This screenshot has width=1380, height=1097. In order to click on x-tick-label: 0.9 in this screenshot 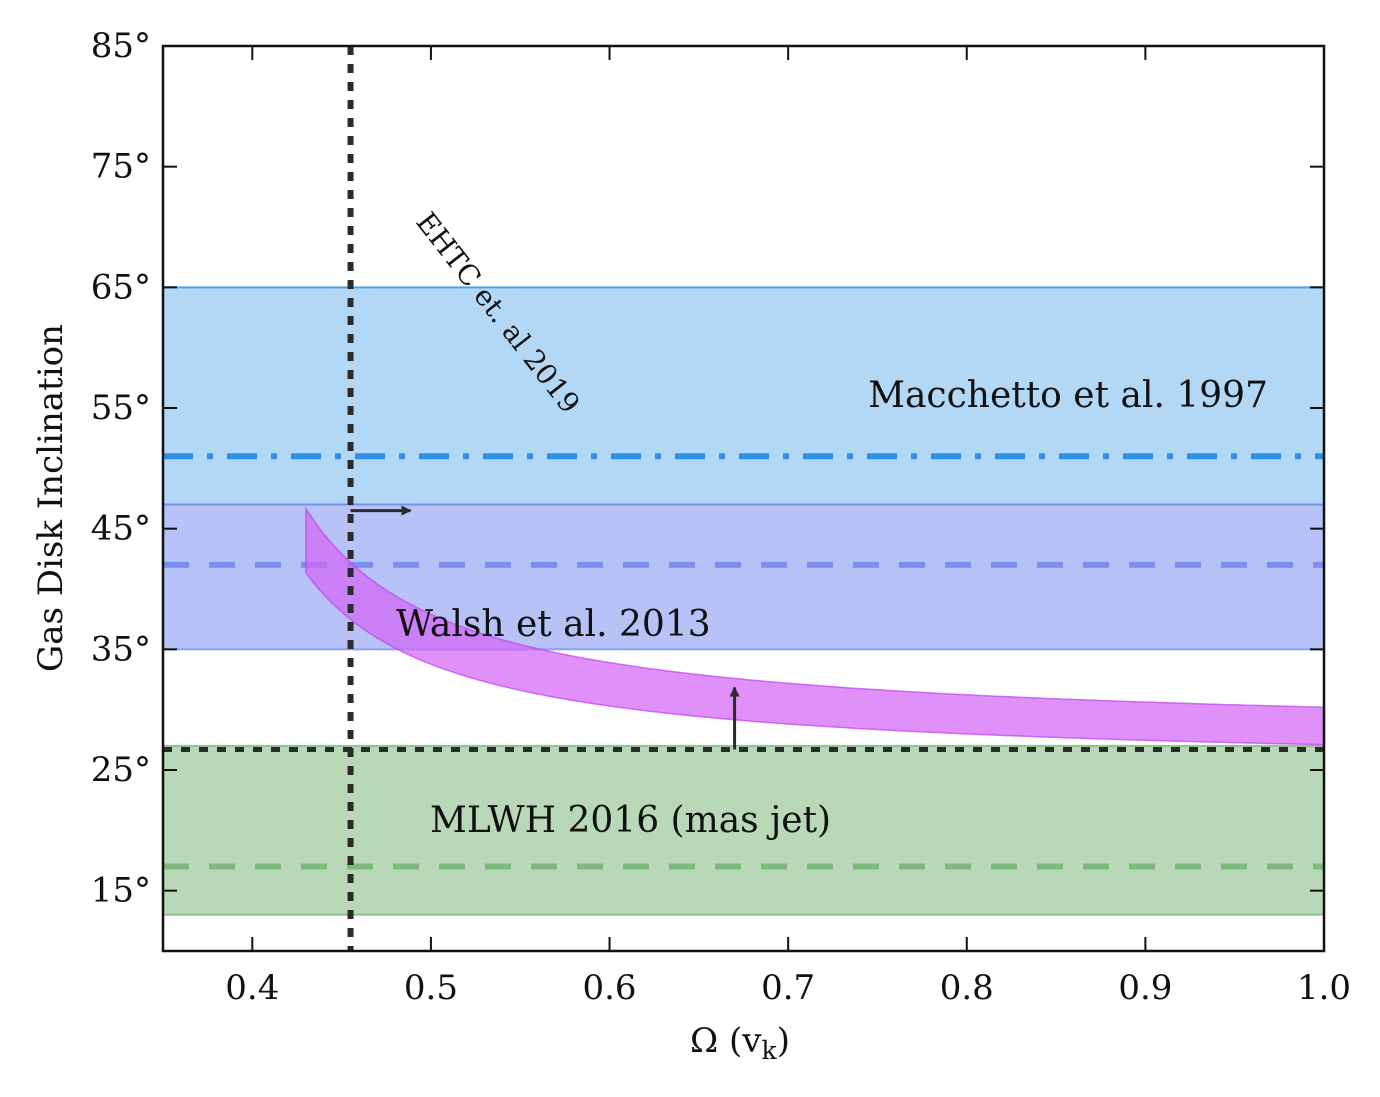, I will do `click(1145, 988)`.